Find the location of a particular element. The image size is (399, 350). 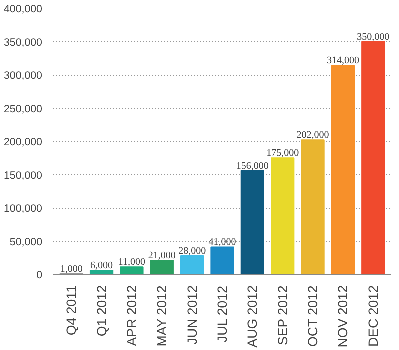

x-tick-label: JUN 2012 is located at coordinates (192, 315).